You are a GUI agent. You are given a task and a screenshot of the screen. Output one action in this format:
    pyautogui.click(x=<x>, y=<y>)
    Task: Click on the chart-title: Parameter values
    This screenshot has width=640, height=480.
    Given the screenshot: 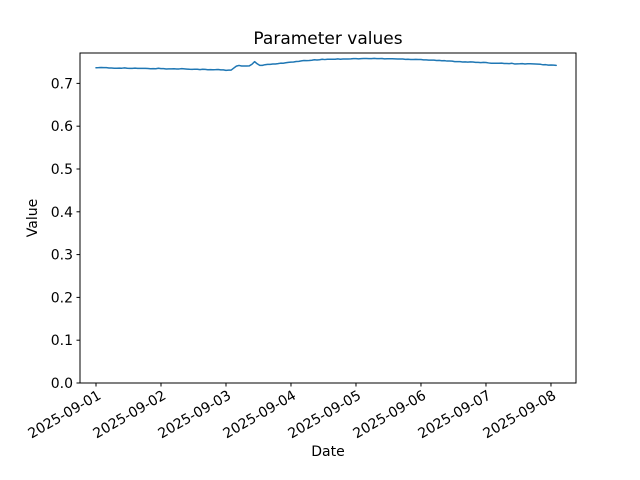 What is the action you would take?
    pyautogui.click(x=328, y=39)
    